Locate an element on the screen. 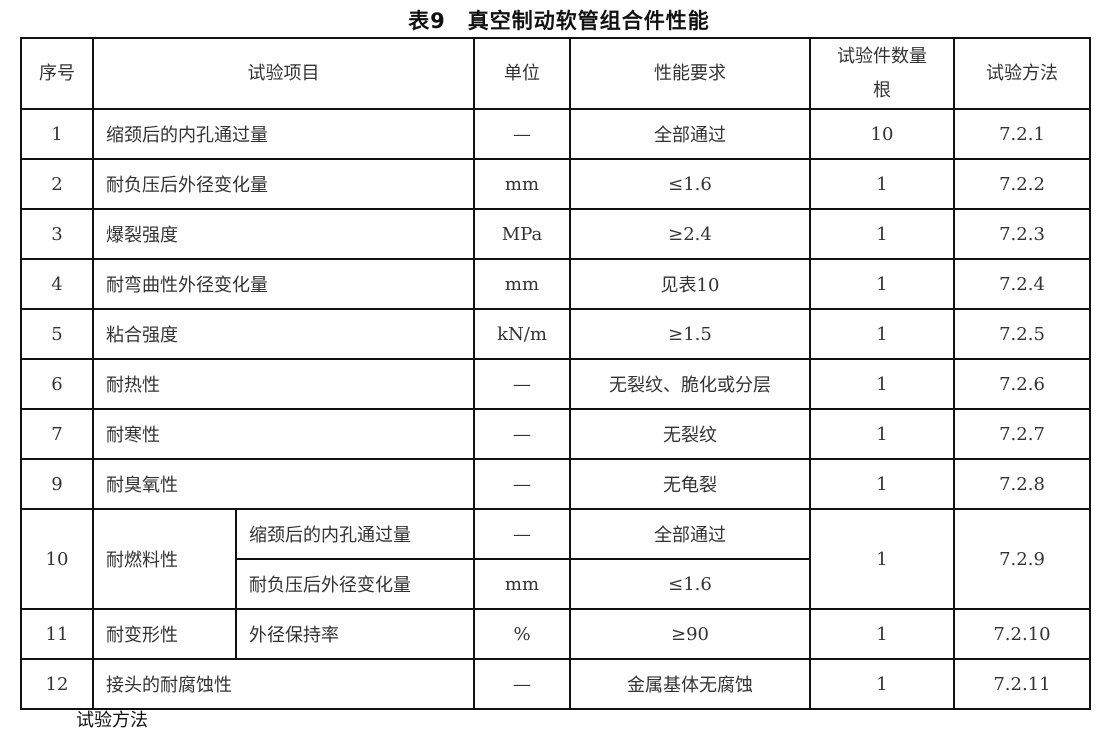 This screenshot has height=732, width=1118. table-row: 12 接头的耐腐蚀性 — 金属基体无腐蚀 1 7.2.11 is located at coordinates (555, 684).